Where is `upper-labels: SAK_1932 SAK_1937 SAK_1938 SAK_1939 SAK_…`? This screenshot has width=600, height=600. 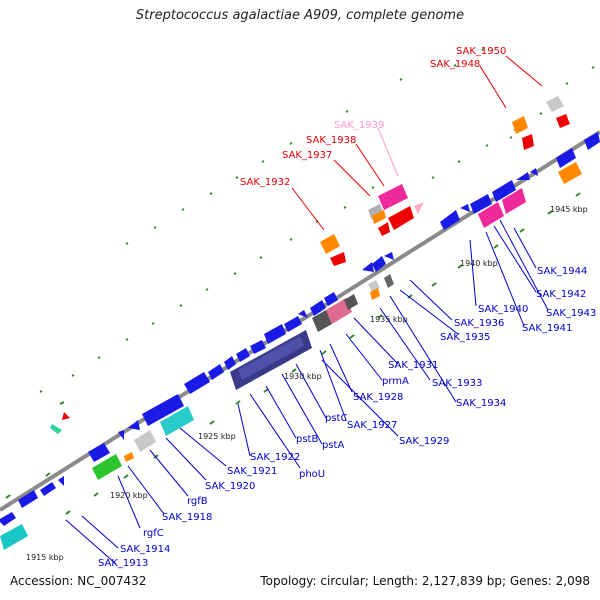
upper-labels: SAK_1932 SAK_1937 SAK_1938 SAK_1939 SAK_… is located at coordinates (373, 117).